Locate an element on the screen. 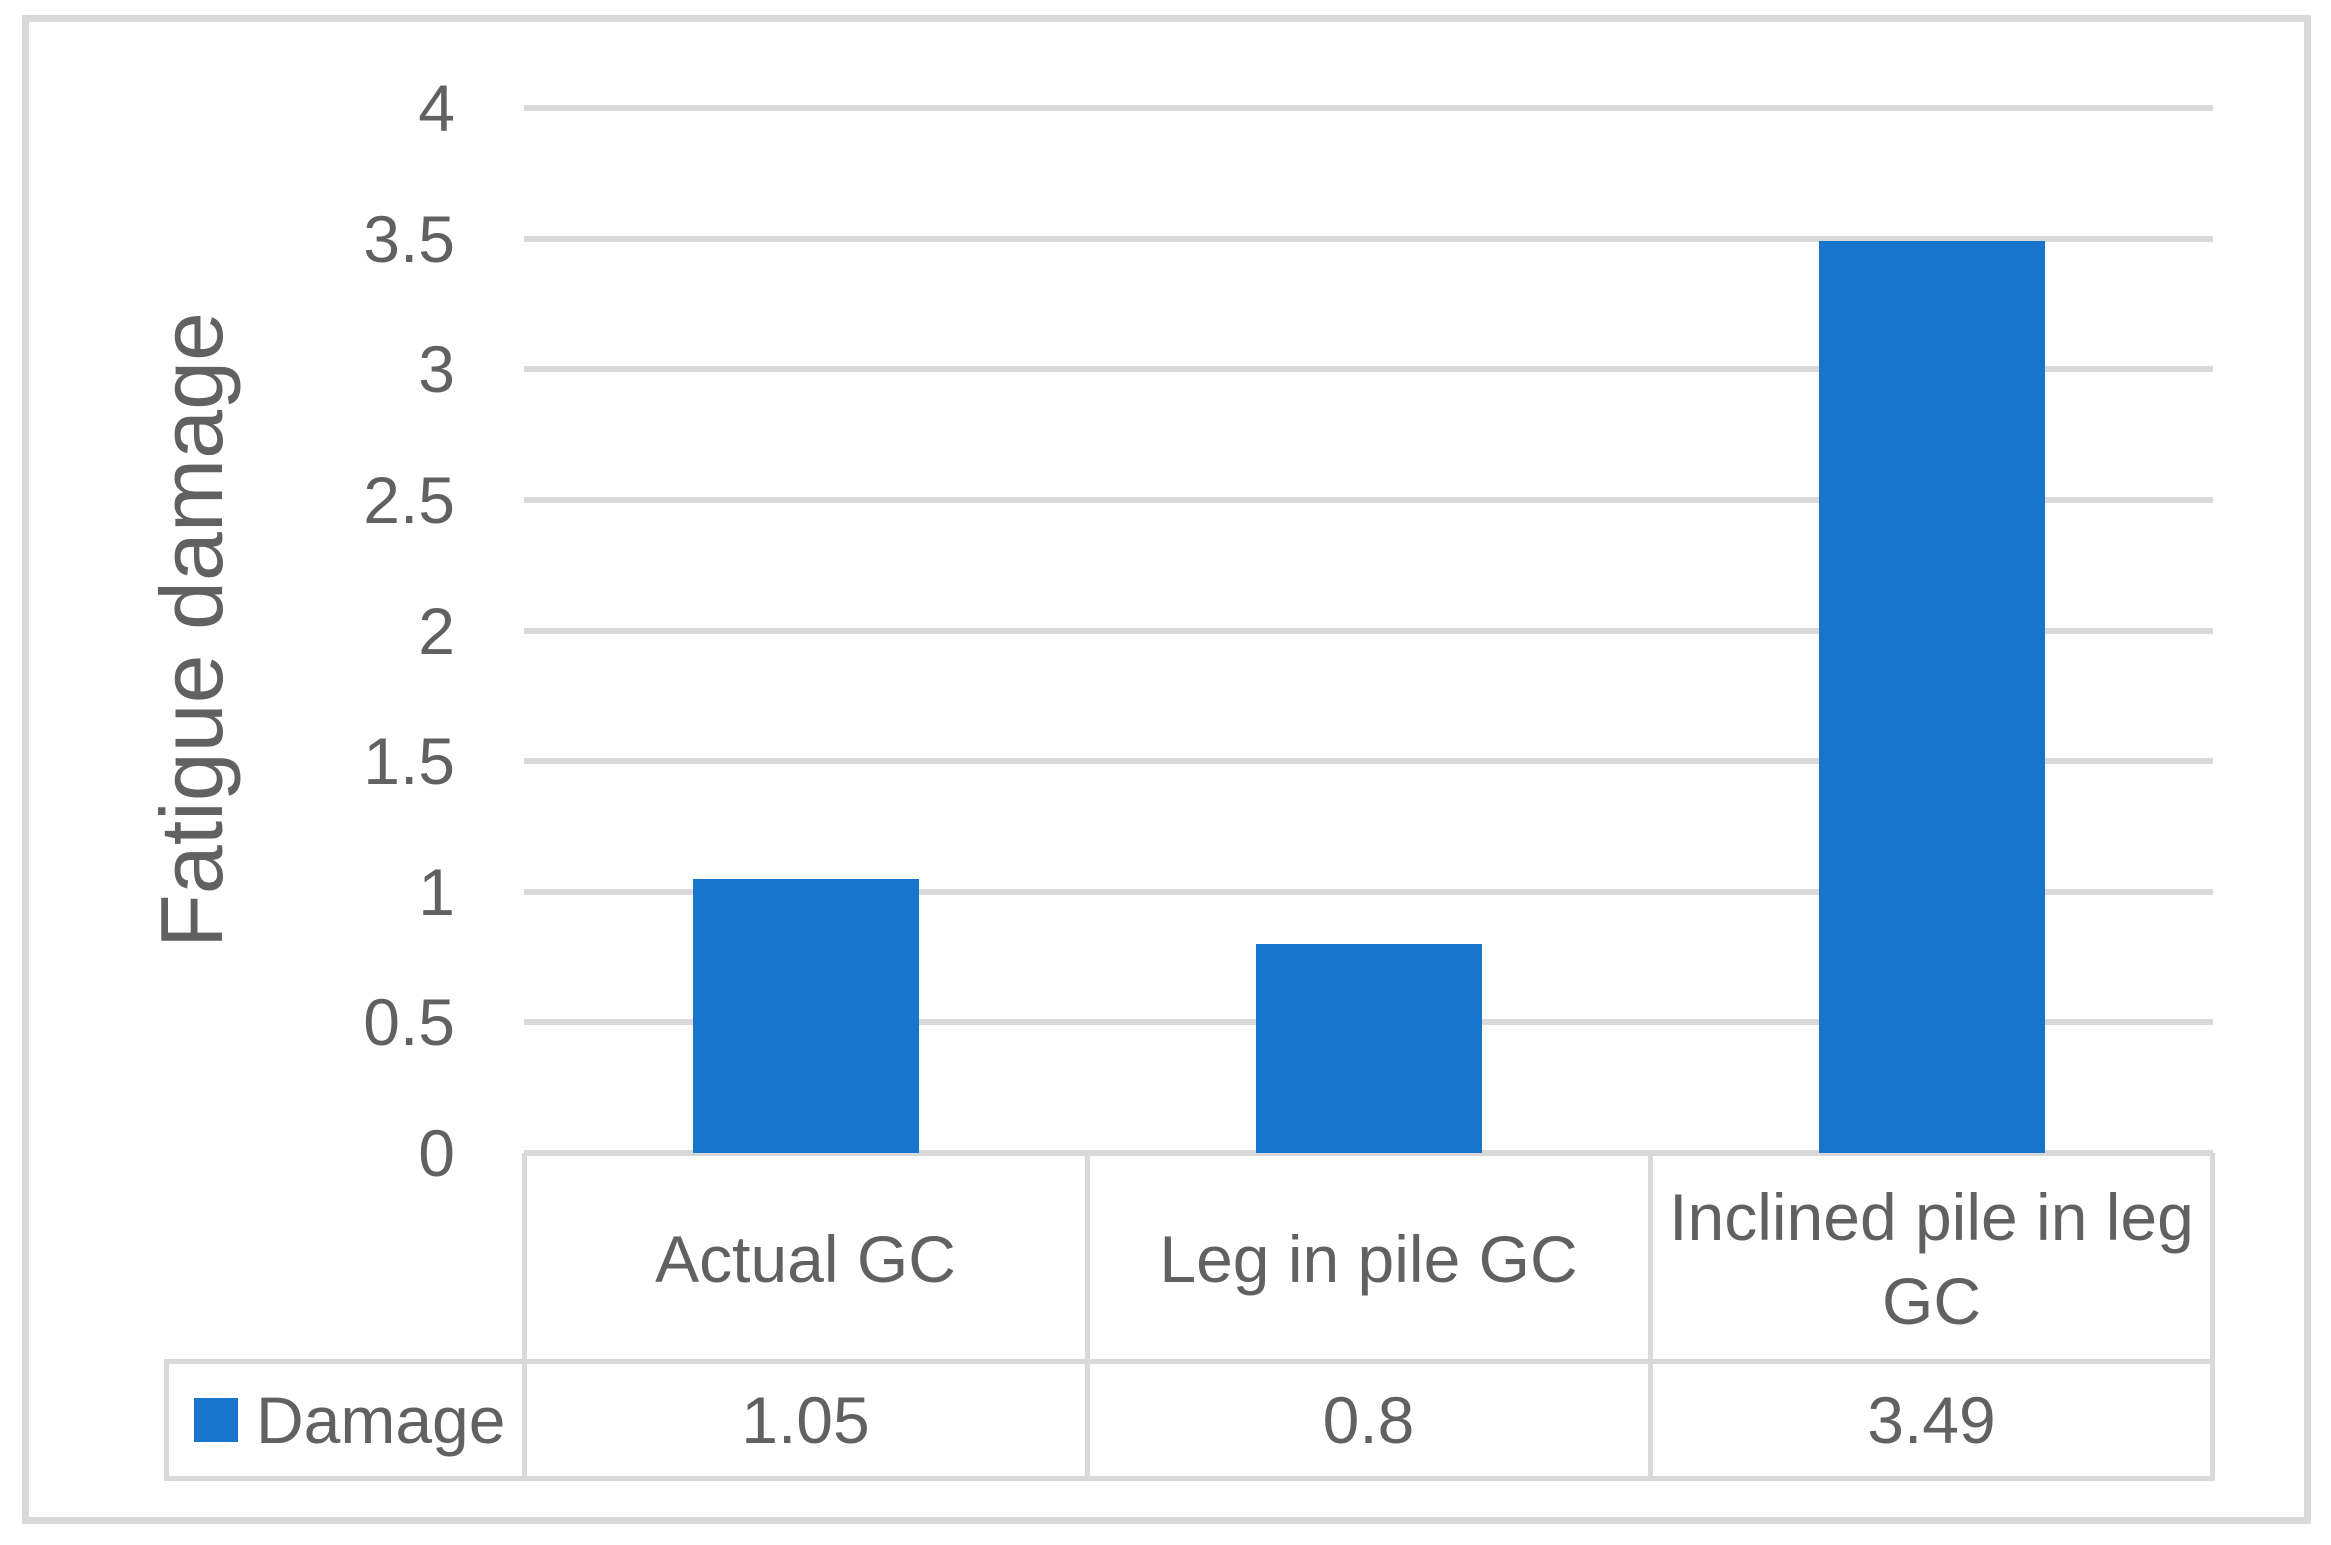  y-axis-tick-label: 0 is located at coordinates (436, 1153).